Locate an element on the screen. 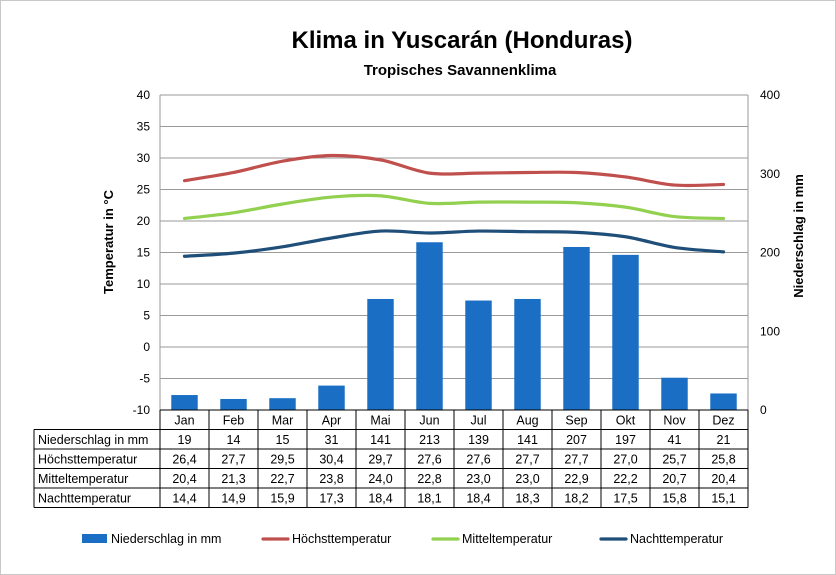 This screenshot has height=575, width=836. table-cell: 18,3 is located at coordinates (527, 499).